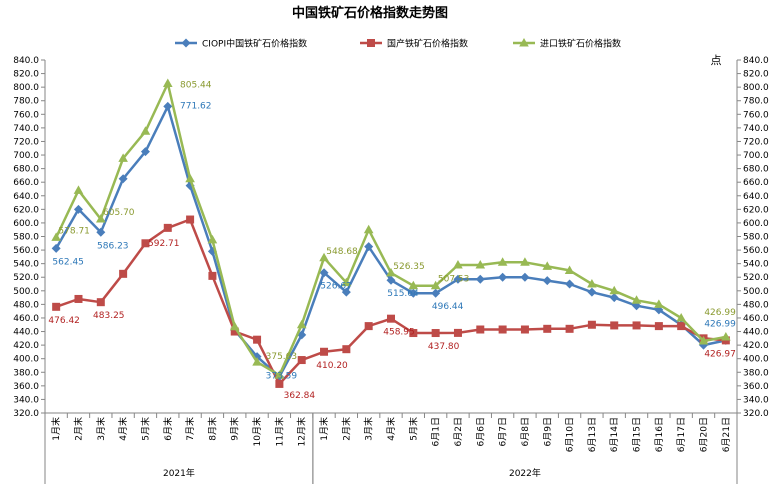 The image size is (778, 485). I want to click on y-tick-label-left: 780.0, so click(26, 102).